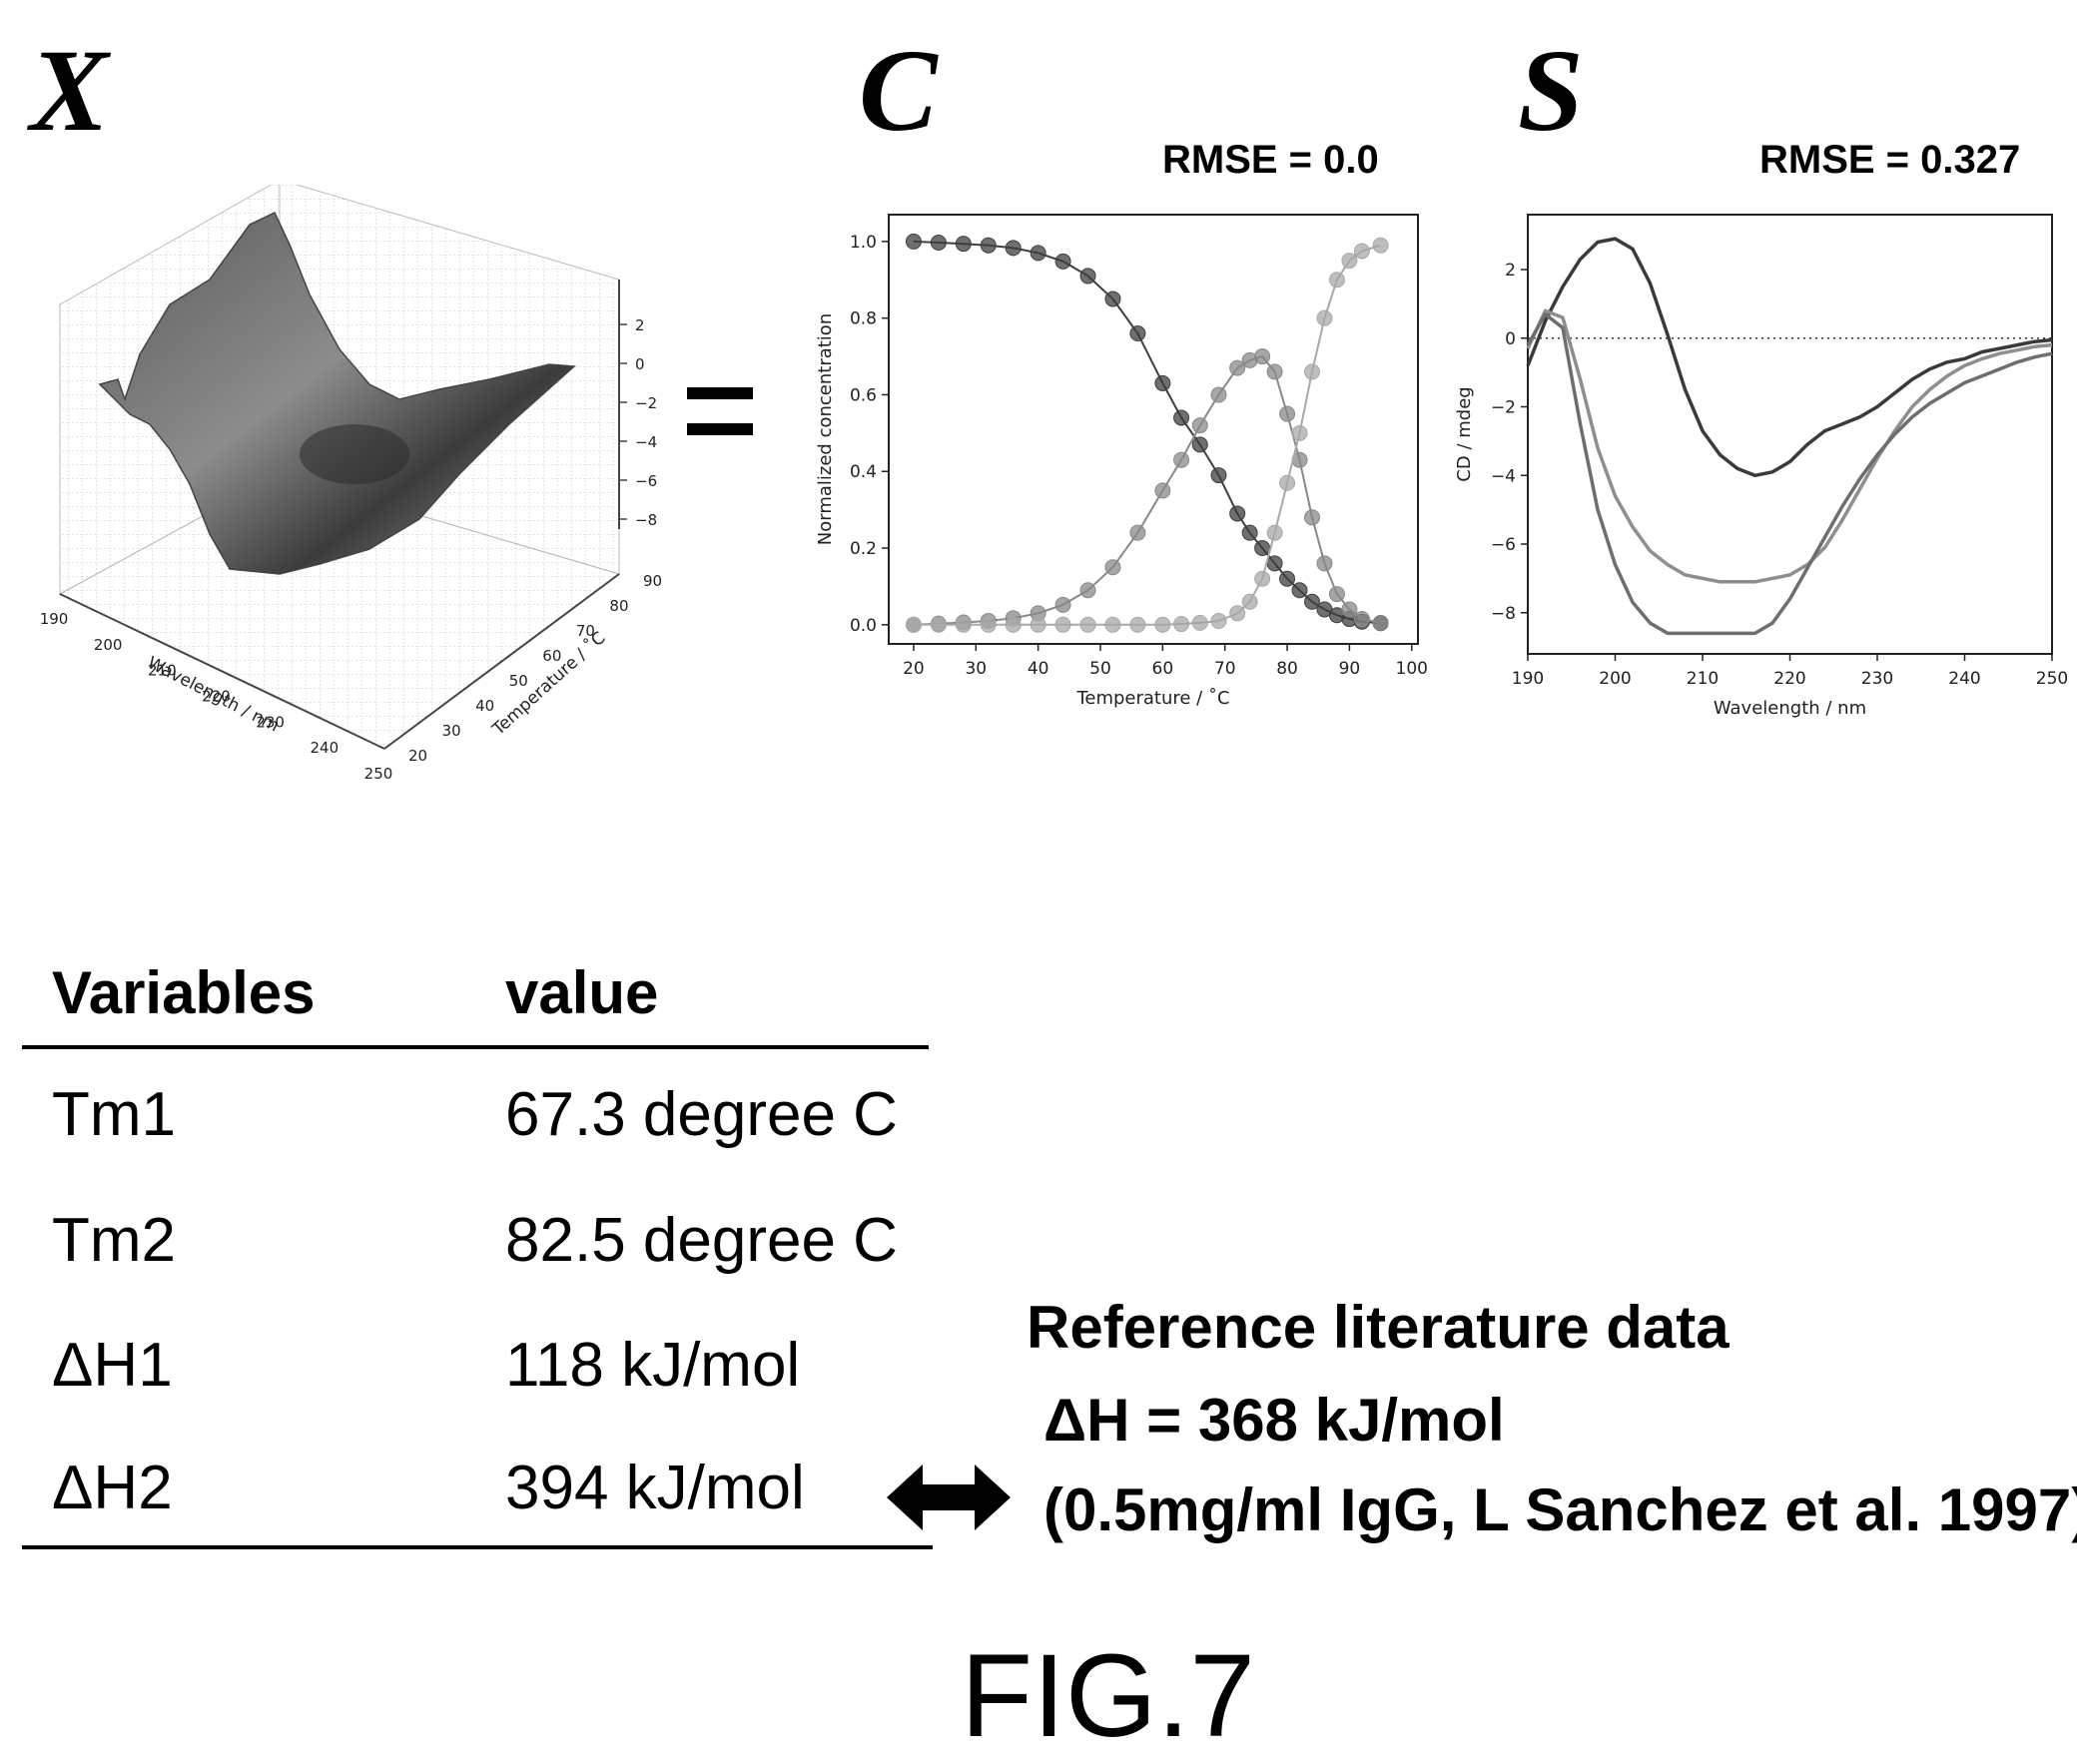  I want to click on table-bottom-rule, so click(477, 1547).